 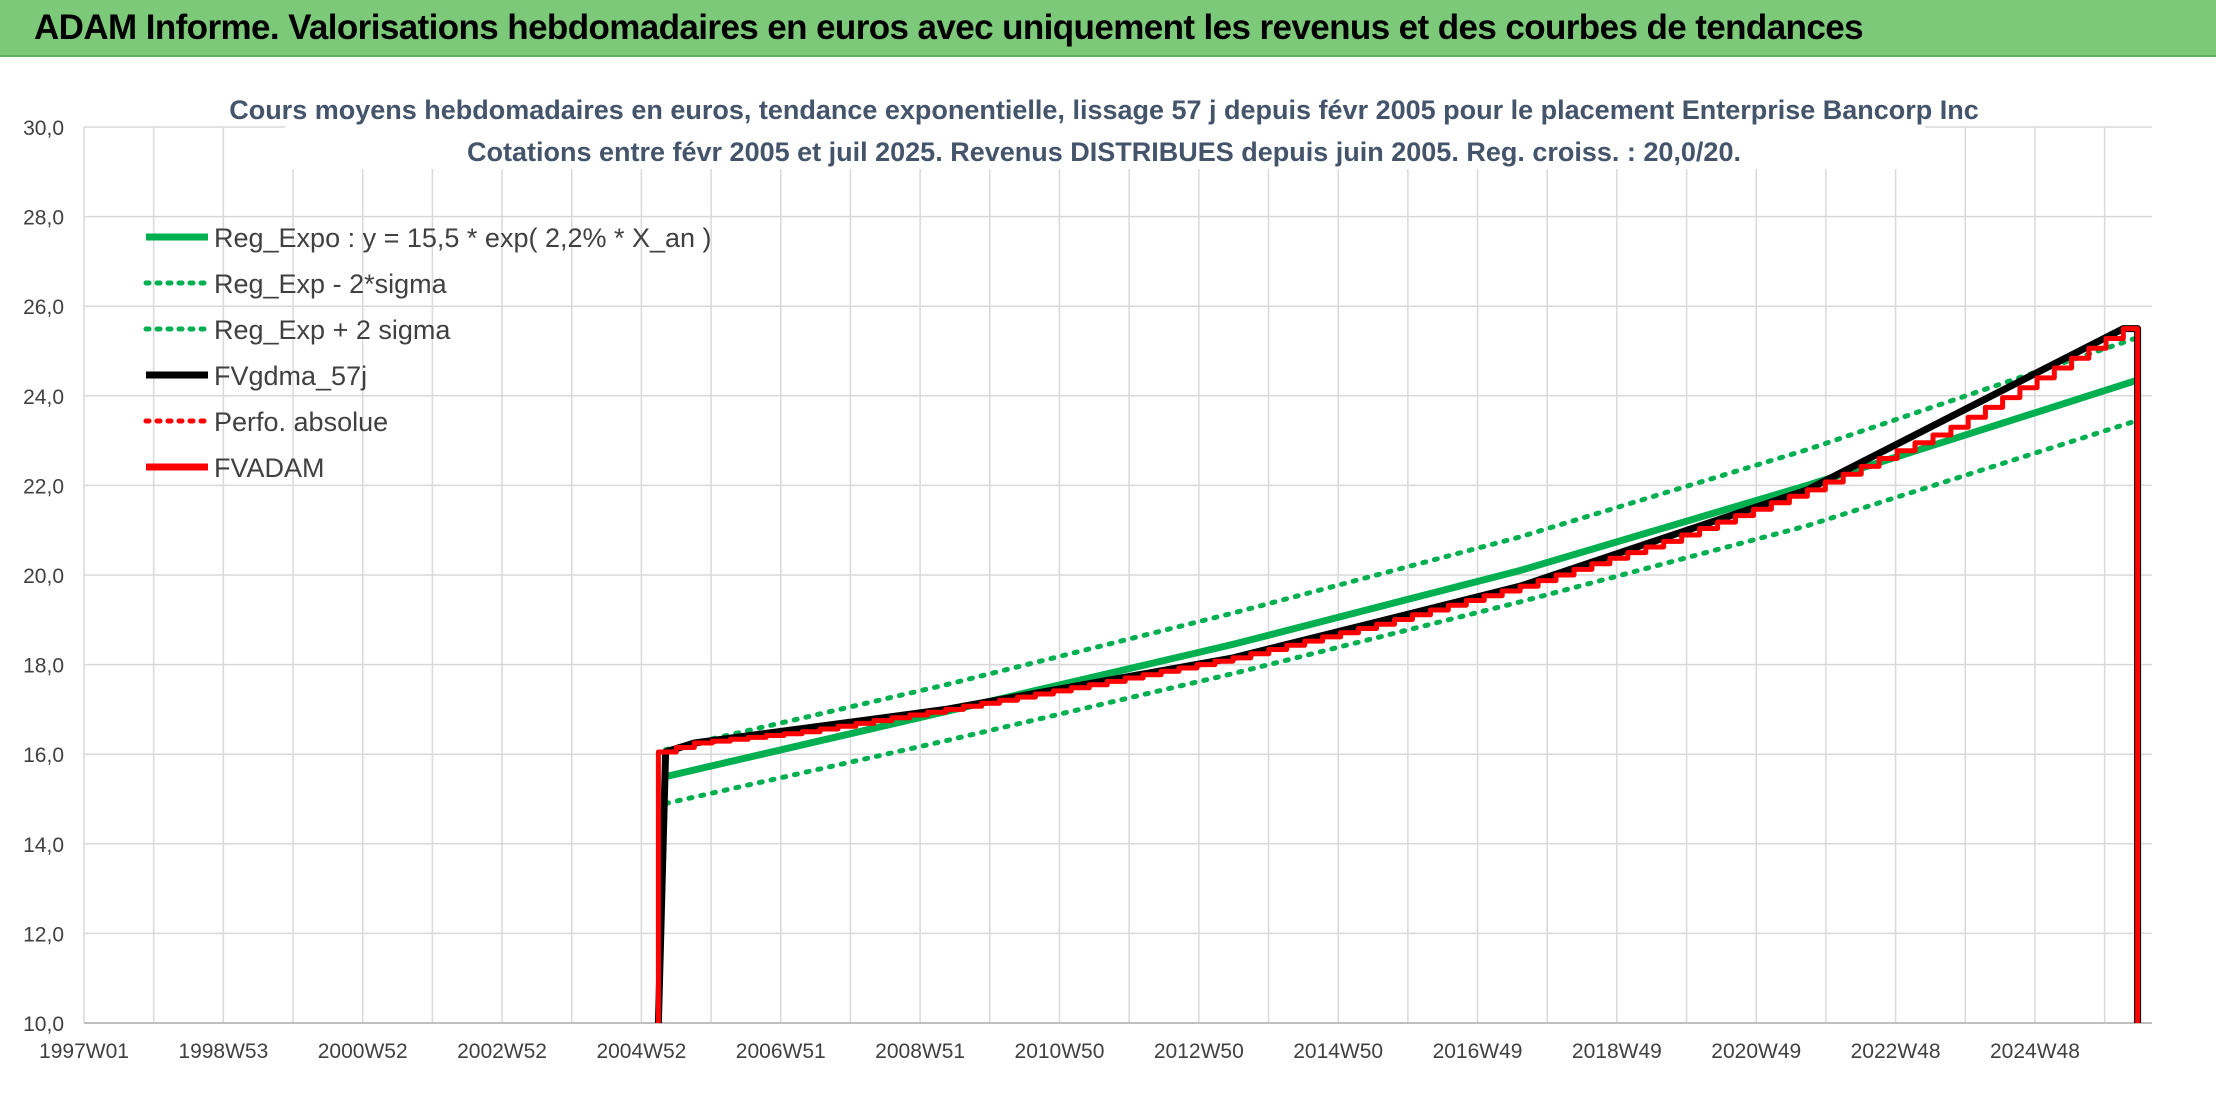 I want to click on legend-label: Reg_Exp + 2 sigma, so click(x=332, y=330).